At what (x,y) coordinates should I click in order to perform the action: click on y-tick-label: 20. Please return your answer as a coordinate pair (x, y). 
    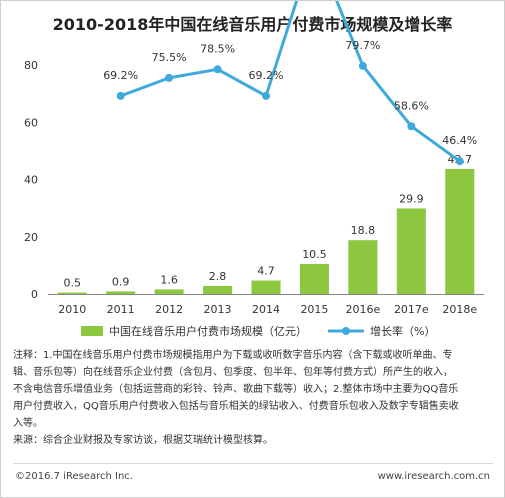
    Looking at the image, I should click on (31, 237).